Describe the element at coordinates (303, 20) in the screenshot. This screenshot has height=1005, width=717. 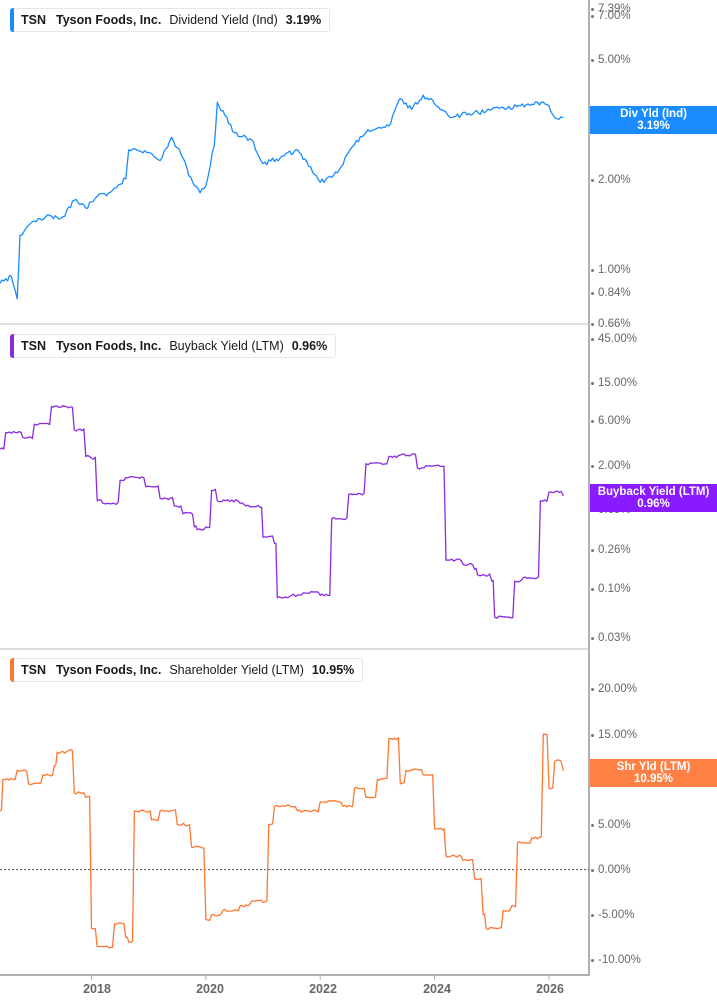
I see `legend-value: 3.19%` at that location.